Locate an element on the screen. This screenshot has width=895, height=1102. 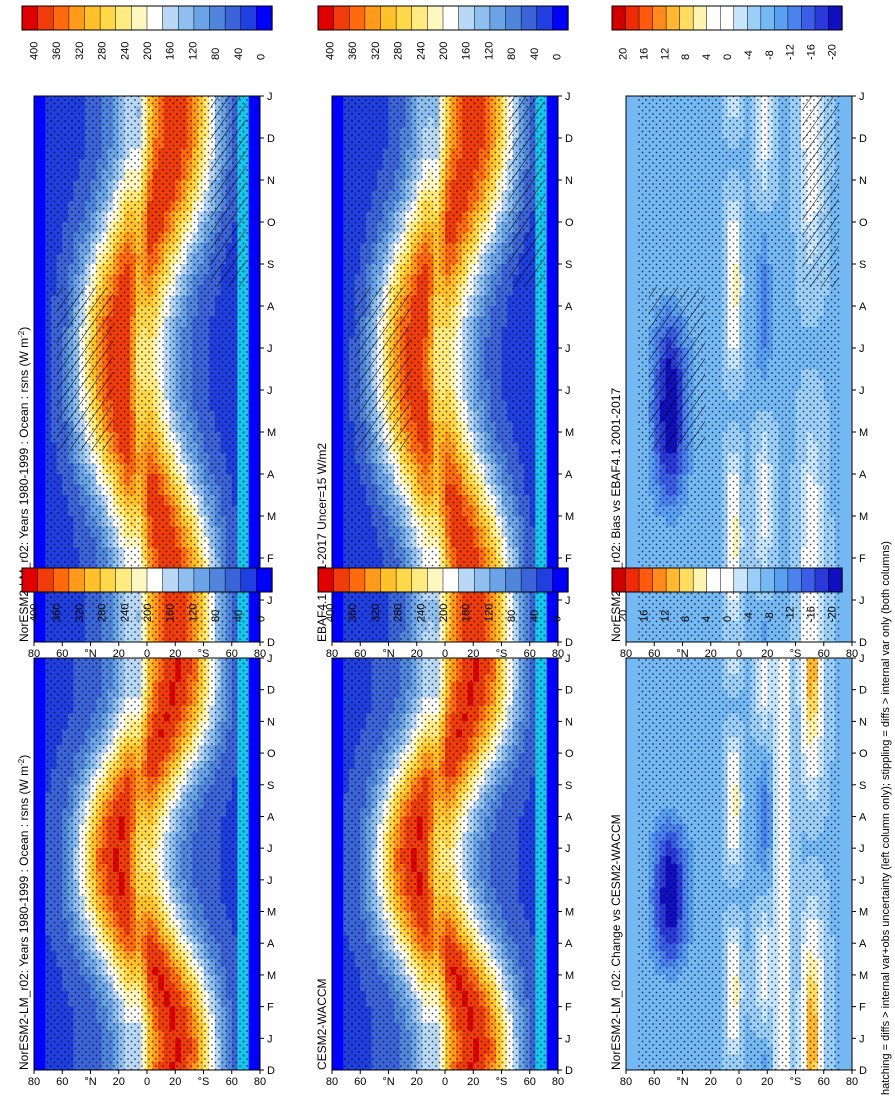
x-ticklabel: J is located at coordinates (270, 881).